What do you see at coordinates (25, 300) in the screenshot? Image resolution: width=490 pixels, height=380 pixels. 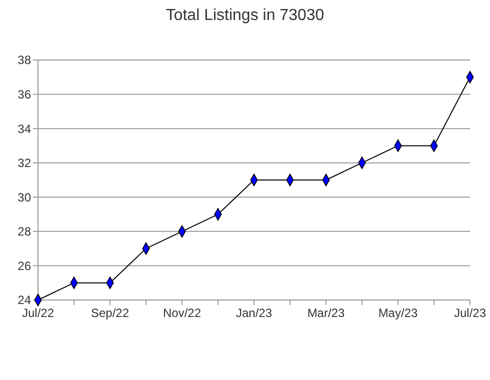 I see `y-tick-label: 24` at bounding box center [25, 300].